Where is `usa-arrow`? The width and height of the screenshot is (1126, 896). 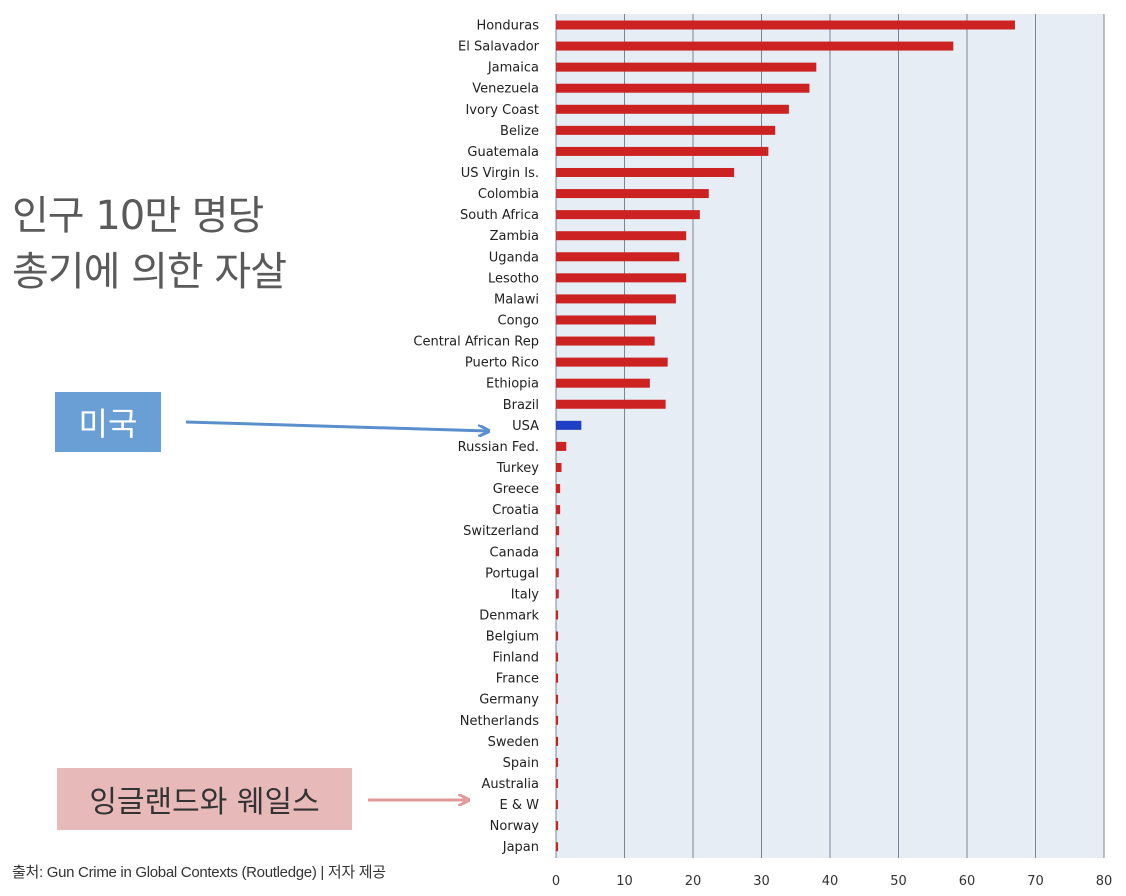 usa-arrow is located at coordinates (336, 425).